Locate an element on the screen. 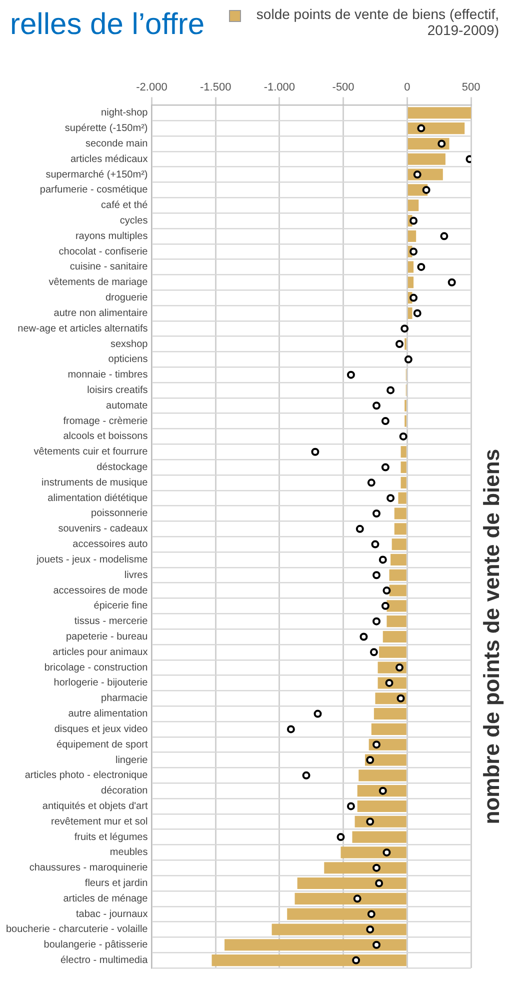 The height and width of the screenshot is (985, 507). y-tick-label: chaussures - maroquinerie is located at coordinates (88, 868).